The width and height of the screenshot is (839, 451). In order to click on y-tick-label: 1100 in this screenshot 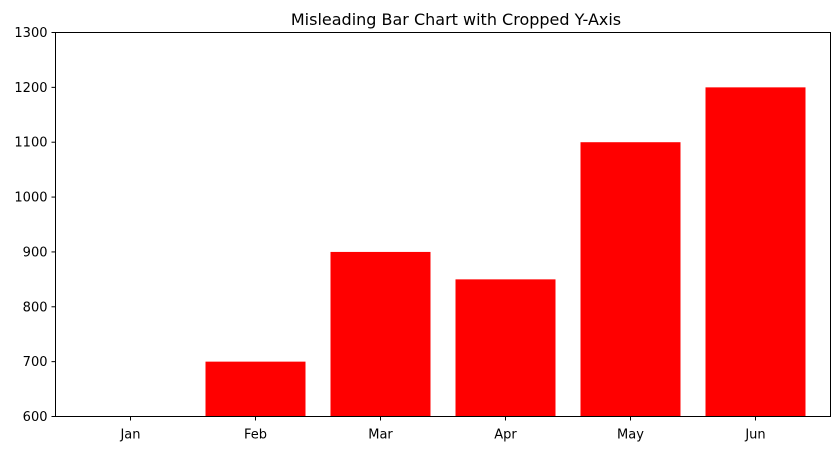, I will do `click(30, 143)`.